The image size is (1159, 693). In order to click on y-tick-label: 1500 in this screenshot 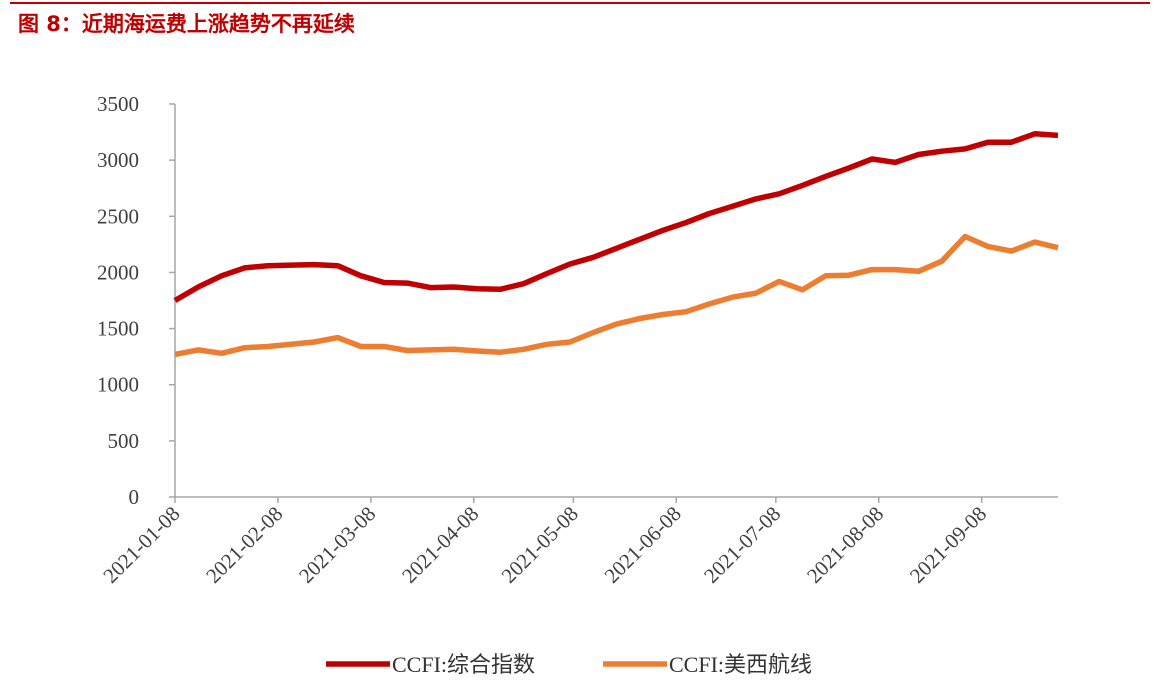, I will do `click(118, 329)`.